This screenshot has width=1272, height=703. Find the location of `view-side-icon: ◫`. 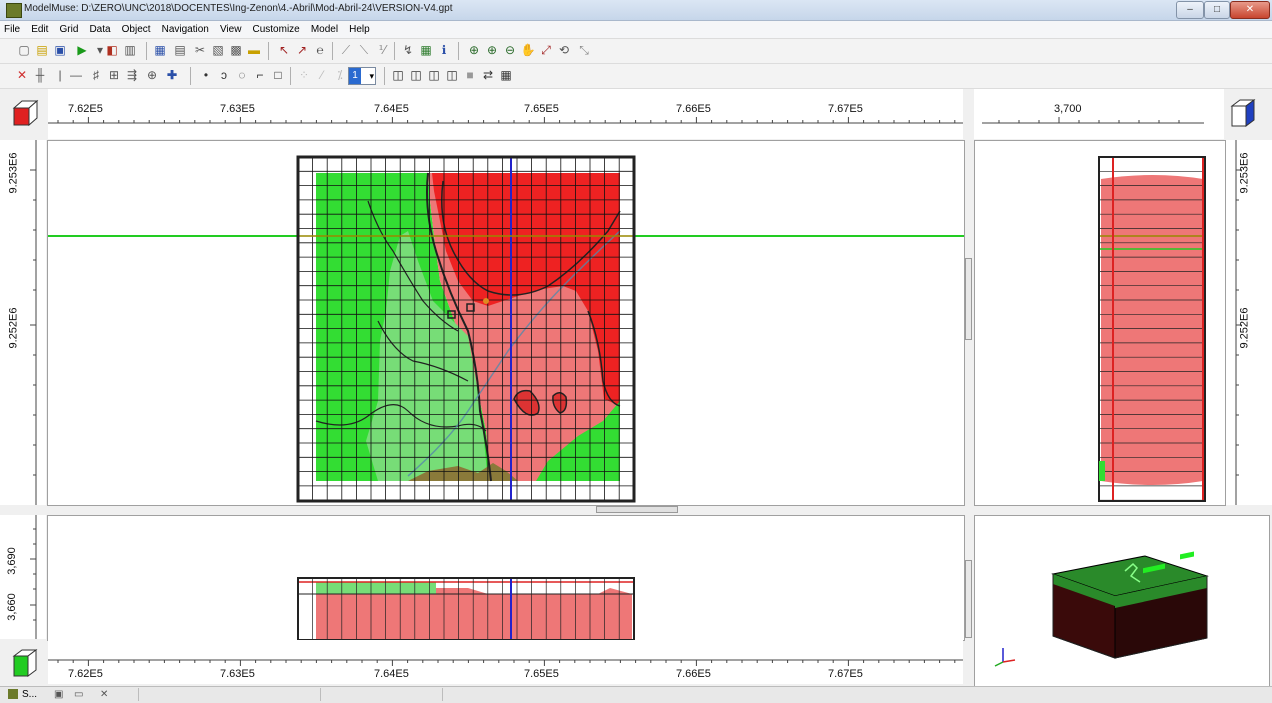

view-side-icon: ◫ is located at coordinates (434, 75).